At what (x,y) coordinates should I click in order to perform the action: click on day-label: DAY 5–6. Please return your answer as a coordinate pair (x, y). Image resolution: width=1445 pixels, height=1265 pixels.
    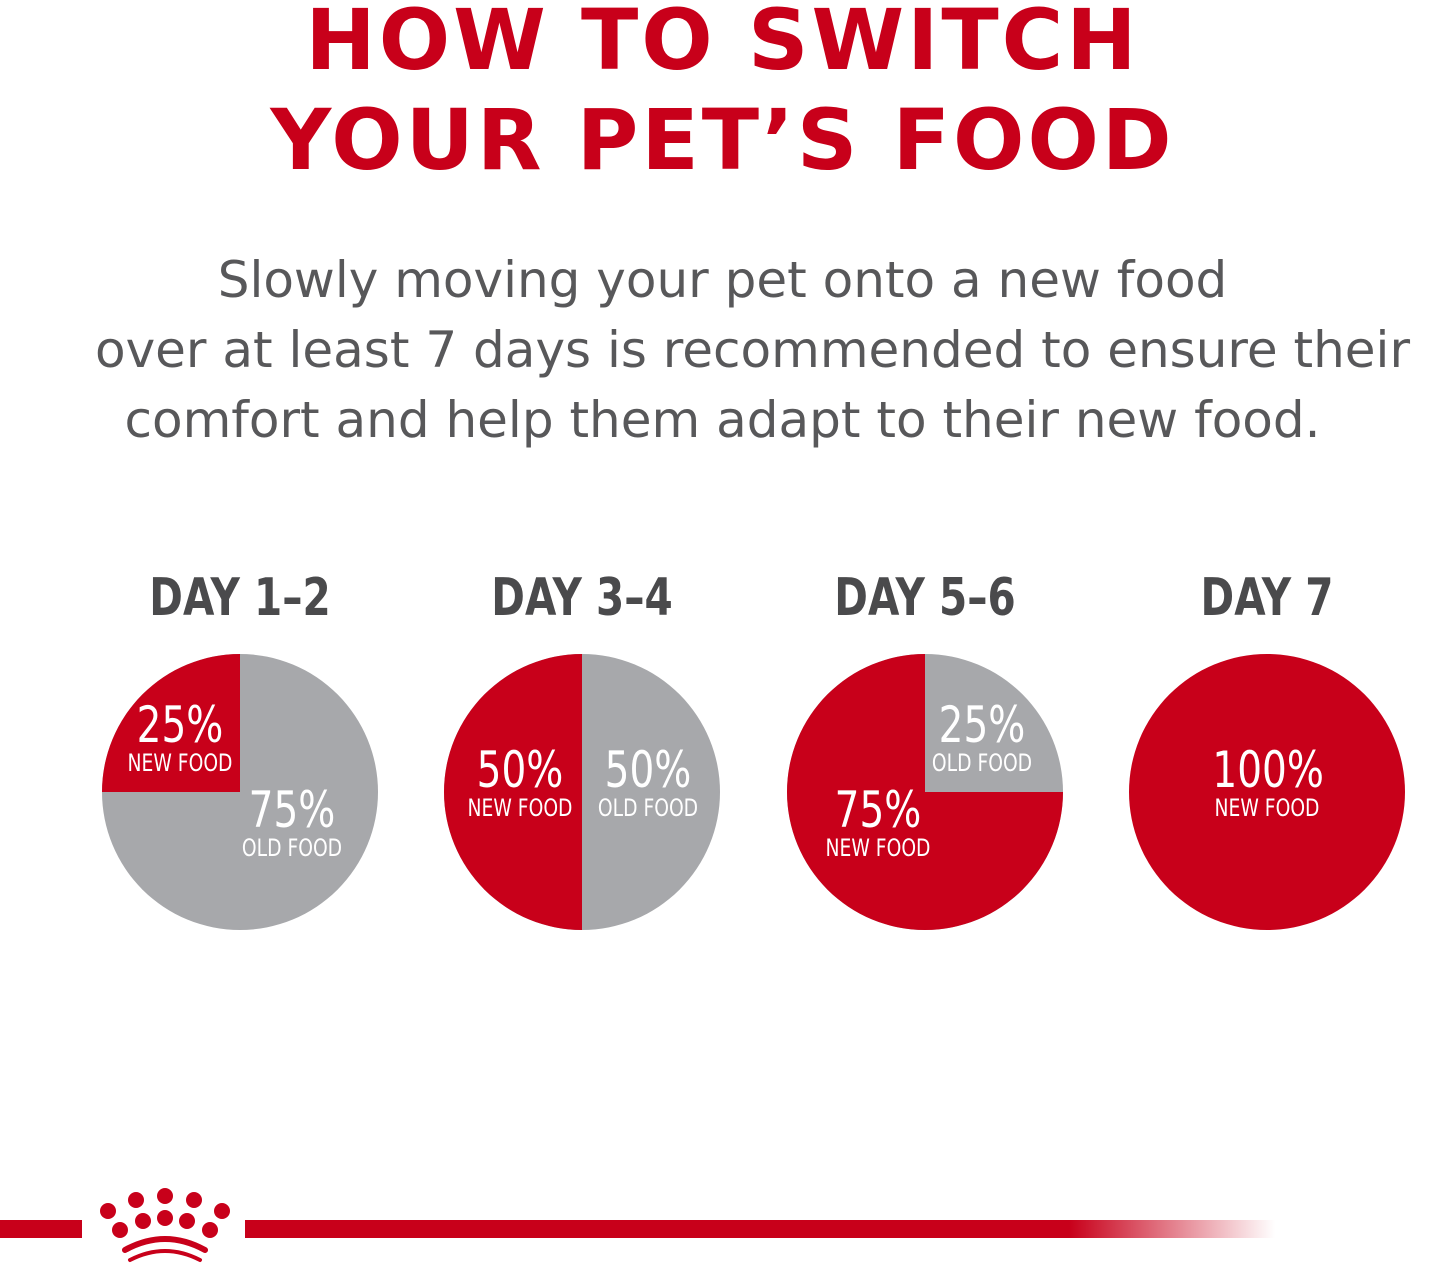
    Looking at the image, I should click on (925, 598).